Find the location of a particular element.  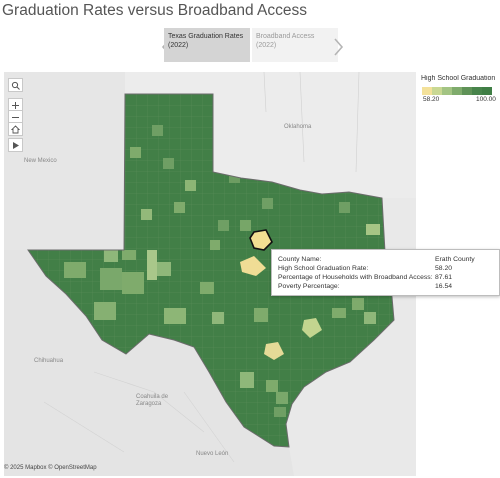

pan-mode-button is located at coordinates (15, 145).